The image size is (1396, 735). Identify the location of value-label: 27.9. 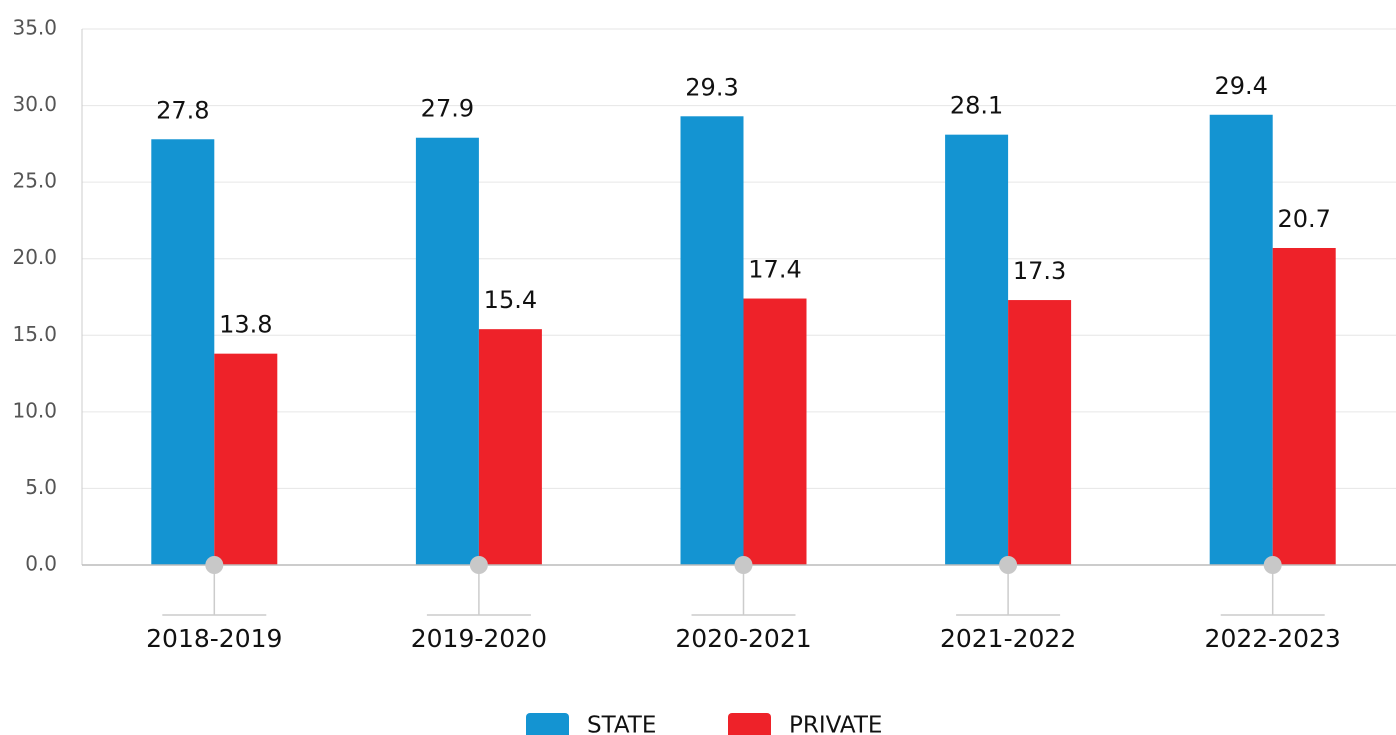
(447, 109).